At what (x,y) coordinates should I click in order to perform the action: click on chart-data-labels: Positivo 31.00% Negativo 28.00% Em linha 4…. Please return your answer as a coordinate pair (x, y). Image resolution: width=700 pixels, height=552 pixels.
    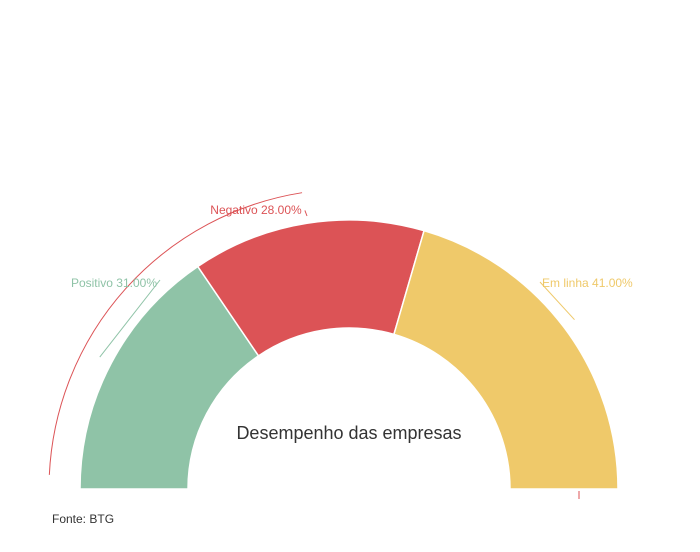
    Looking at the image, I should click on (352, 246).